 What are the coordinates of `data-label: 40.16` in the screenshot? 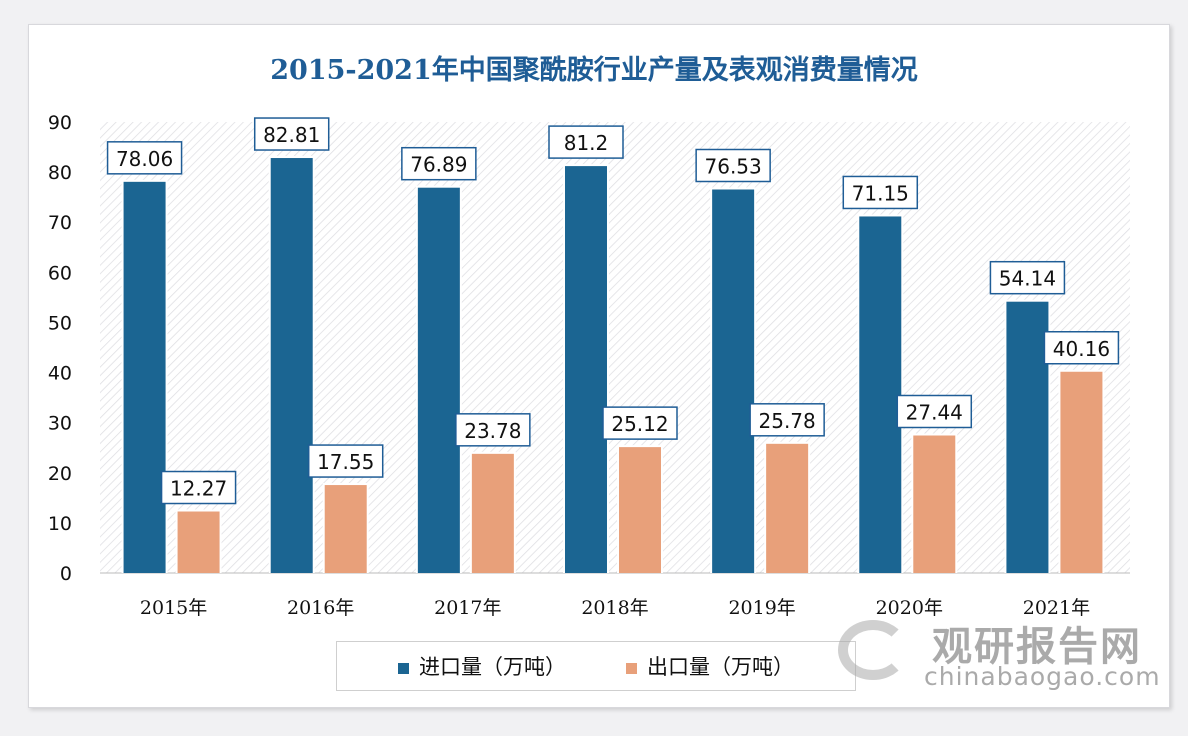 It's located at (1081, 349).